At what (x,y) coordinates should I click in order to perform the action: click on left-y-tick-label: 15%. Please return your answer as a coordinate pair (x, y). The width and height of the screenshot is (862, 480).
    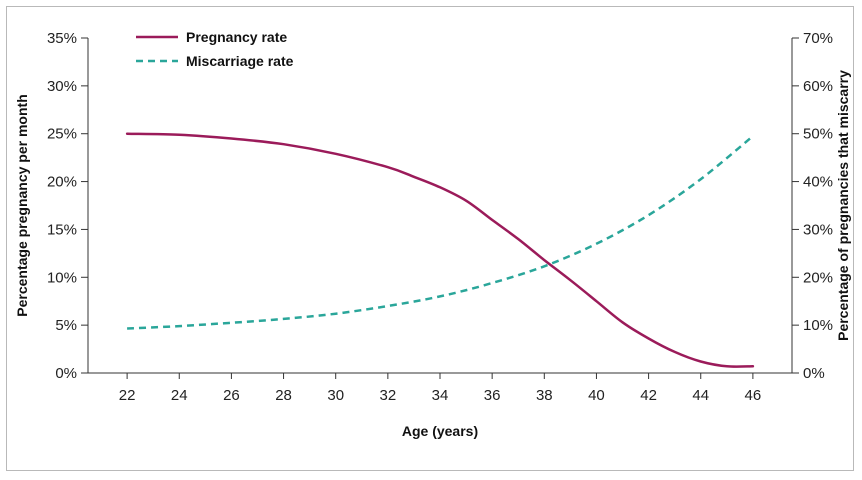
    Looking at the image, I should click on (62, 229).